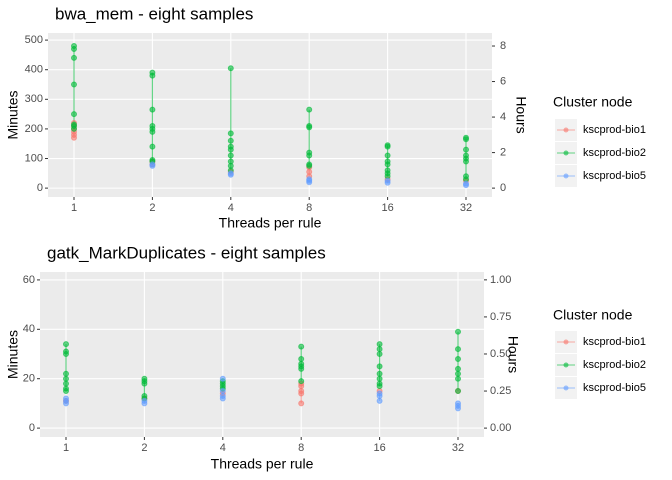 This screenshot has height=480, width=672. What do you see at coordinates (262, 464) in the screenshot?
I see `x-axis-title: Threads per rule` at bounding box center [262, 464].